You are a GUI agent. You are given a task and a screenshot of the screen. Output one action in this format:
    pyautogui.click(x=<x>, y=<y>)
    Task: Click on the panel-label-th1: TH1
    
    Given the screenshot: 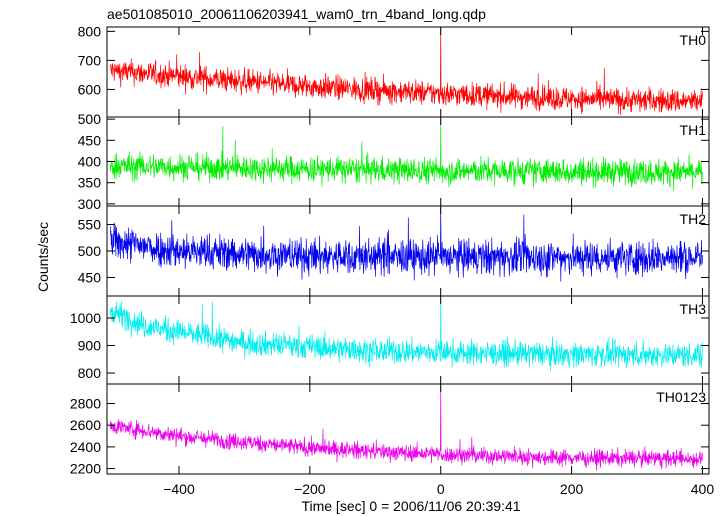 What is the action you would take?
    pyautogui.click(x=693, y=130)
    